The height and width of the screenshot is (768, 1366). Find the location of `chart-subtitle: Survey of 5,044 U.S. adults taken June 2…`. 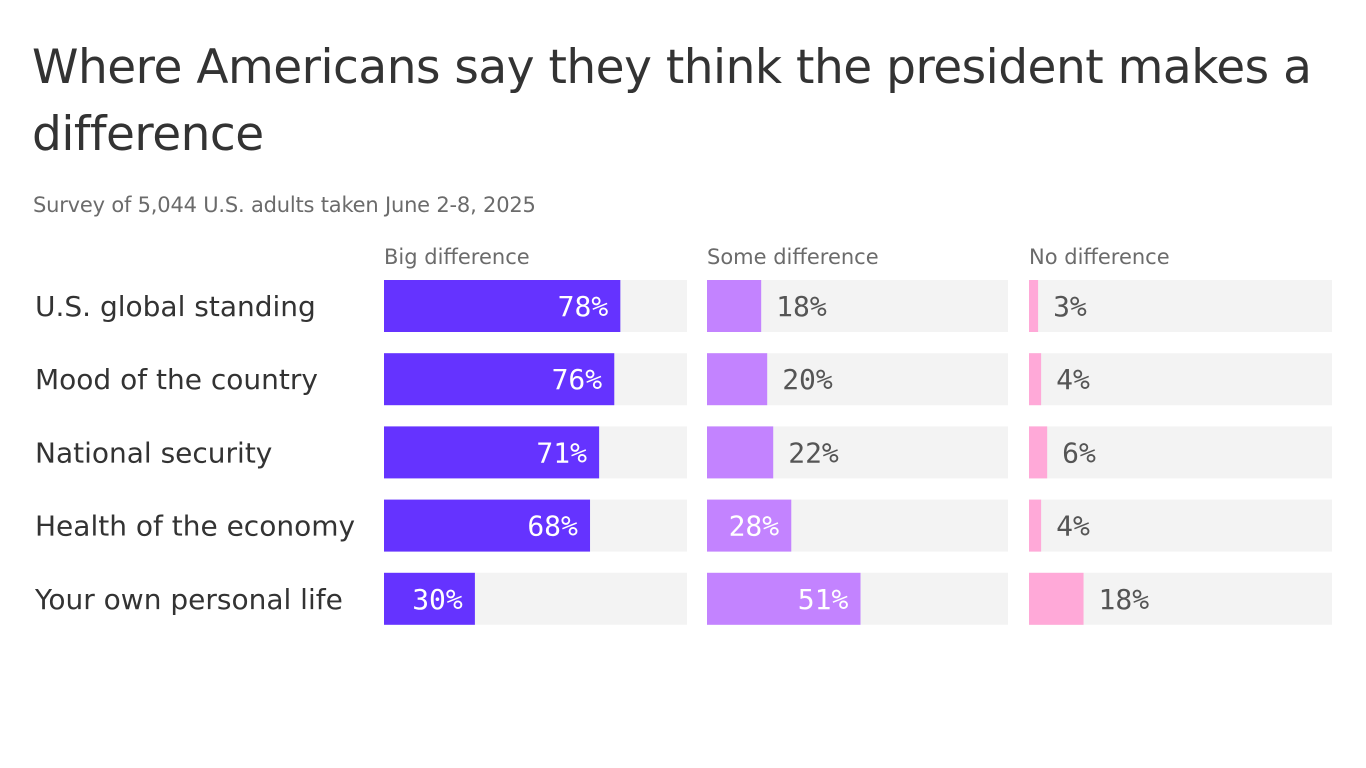

chart-subtitle: Survey of 5,044 U.S. adults taken June 2… is located at coordinates (284, 205).